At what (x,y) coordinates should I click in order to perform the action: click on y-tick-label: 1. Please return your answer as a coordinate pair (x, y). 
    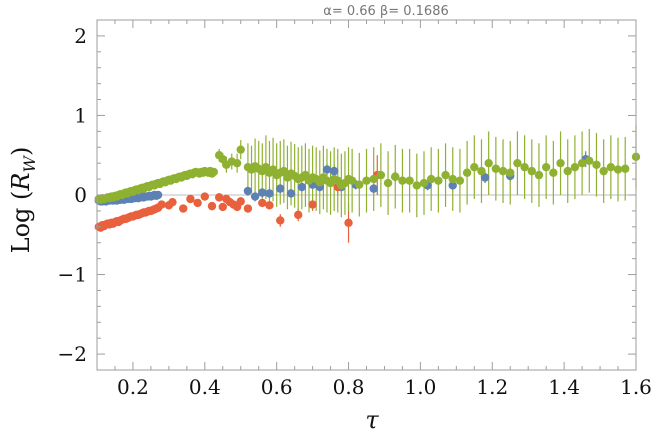
    Looking at the image, I should click on (80, 115).